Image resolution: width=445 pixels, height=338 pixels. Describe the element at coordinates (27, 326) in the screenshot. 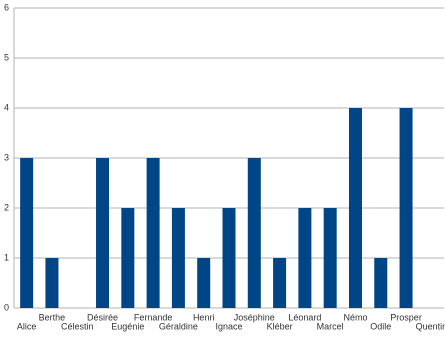

I see `x-tick-label: Alice` at that location.